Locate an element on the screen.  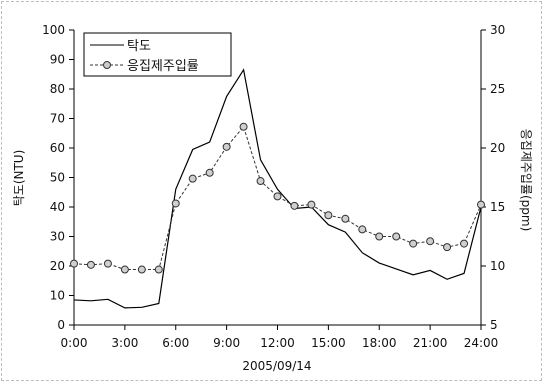
x-tick-label: 12:00 is located at coordinates (277, 343).